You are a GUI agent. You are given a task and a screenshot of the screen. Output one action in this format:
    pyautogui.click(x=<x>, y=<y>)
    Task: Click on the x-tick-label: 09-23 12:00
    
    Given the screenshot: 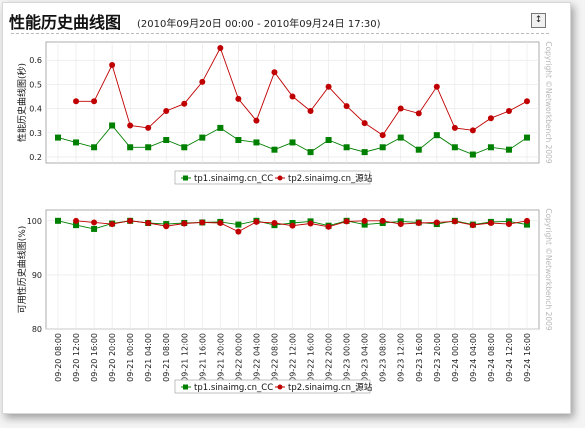 What is the action you would take?
    pyautogui.click(x=401, y=357)
    